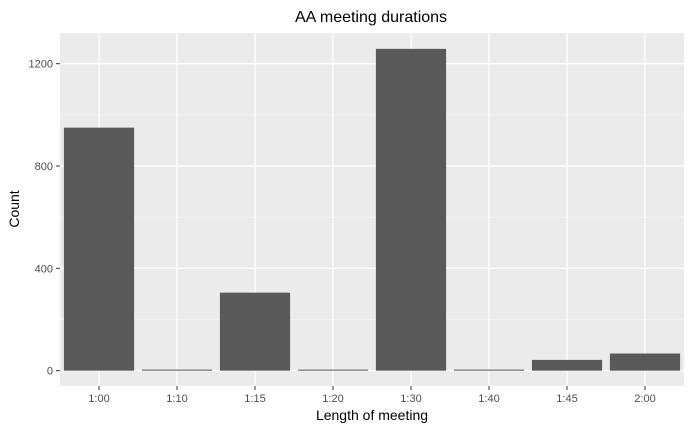  I want to click on chart-title: AA meeting durations, so click(371, 17).